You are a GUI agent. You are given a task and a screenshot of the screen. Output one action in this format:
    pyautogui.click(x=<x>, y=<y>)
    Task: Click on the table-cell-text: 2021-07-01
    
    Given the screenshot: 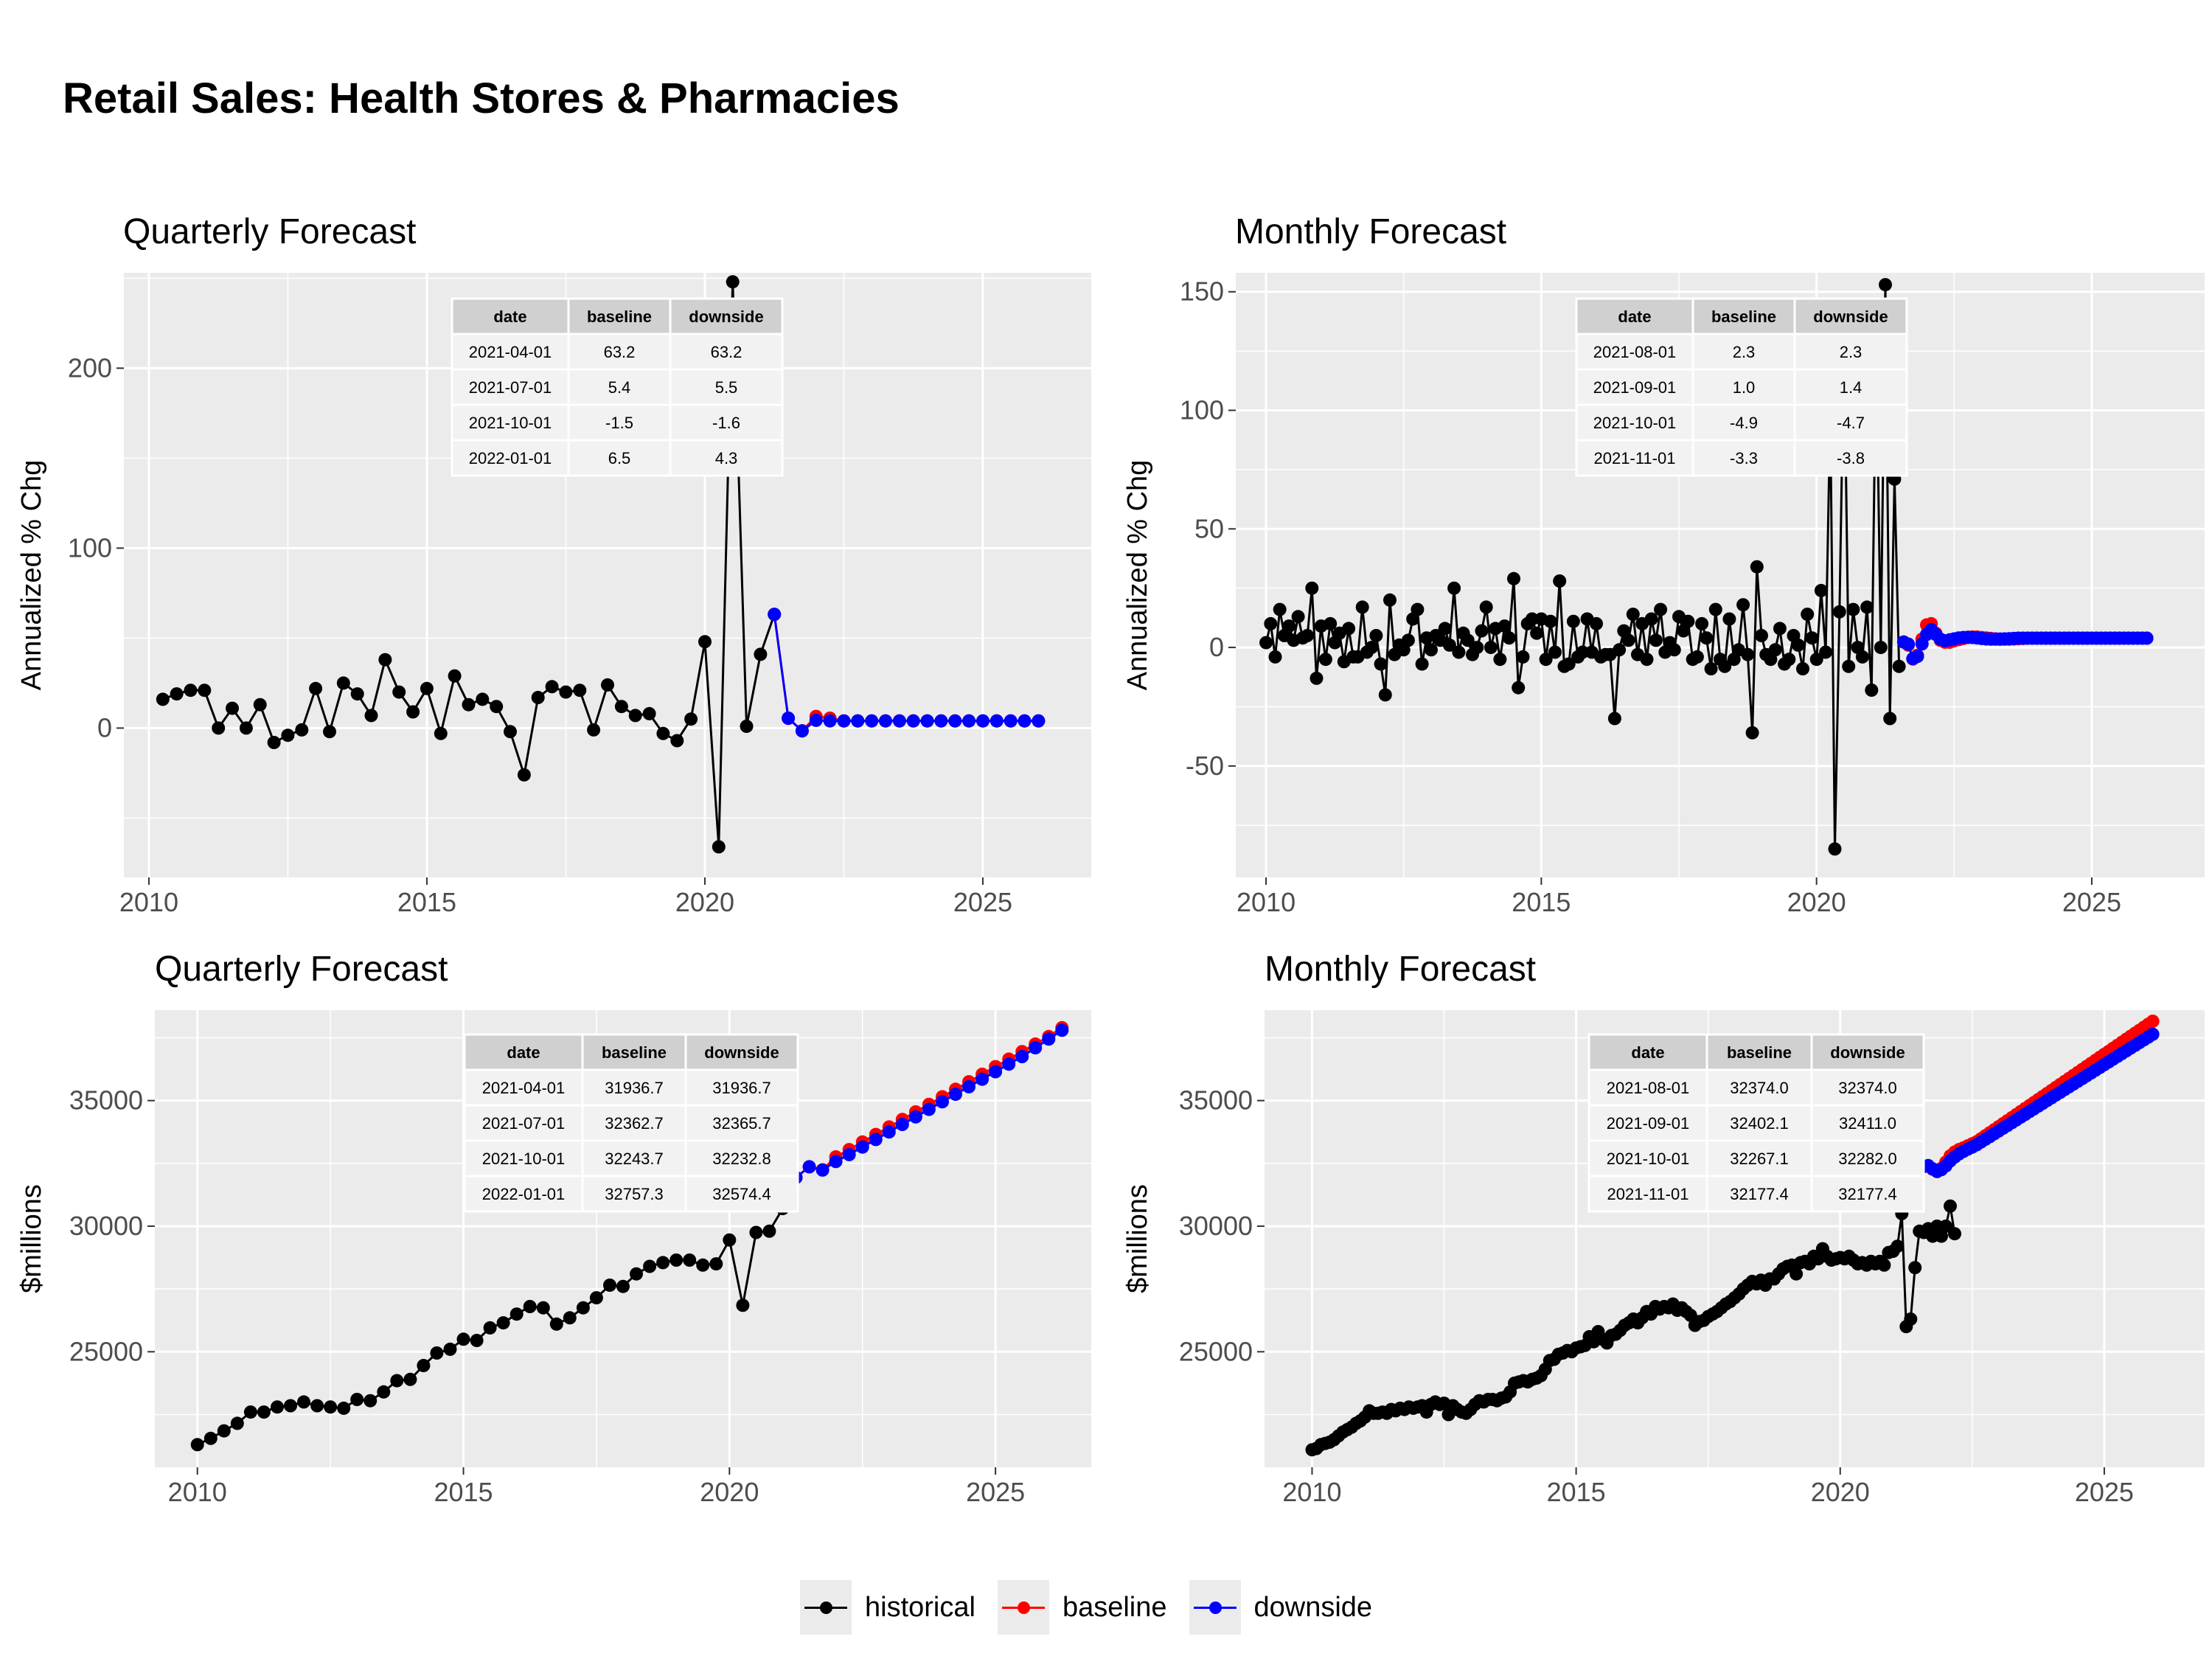 What is the action you would take?
    pyautogui.click(x=510, y=387)
    